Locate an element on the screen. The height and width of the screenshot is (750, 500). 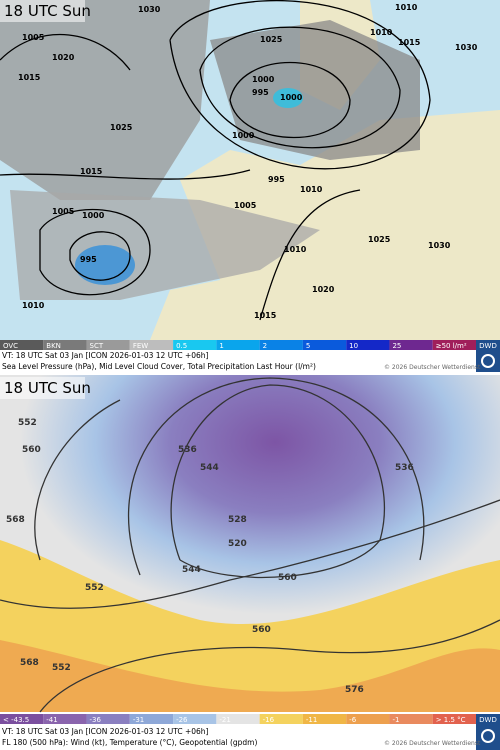
legend-label: -6 is located at coordinates (353, 720).